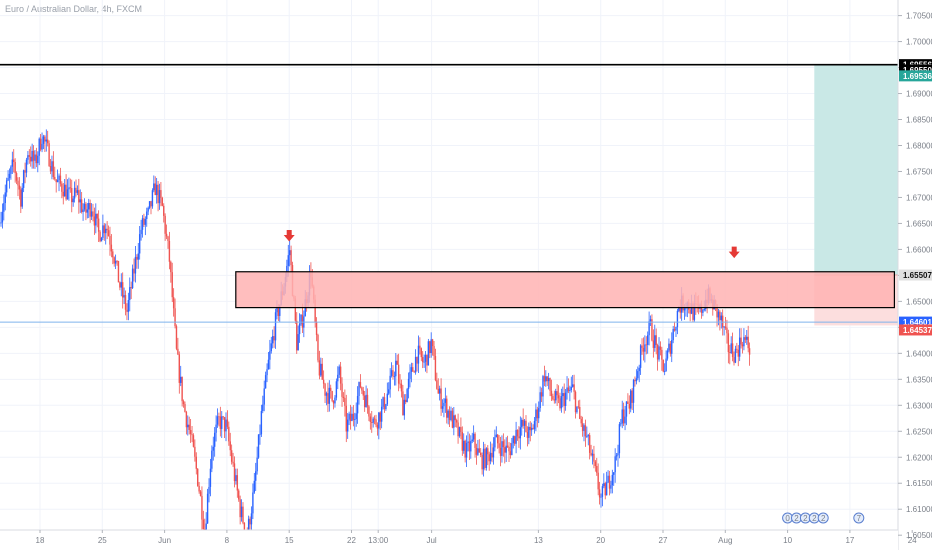 The height and width of the screenshot is (550, 932). What do you see at coordinates (919, 405) in the screenshot?
I see `price-tick-label: 1.63000` at bounding box center [919, 405].